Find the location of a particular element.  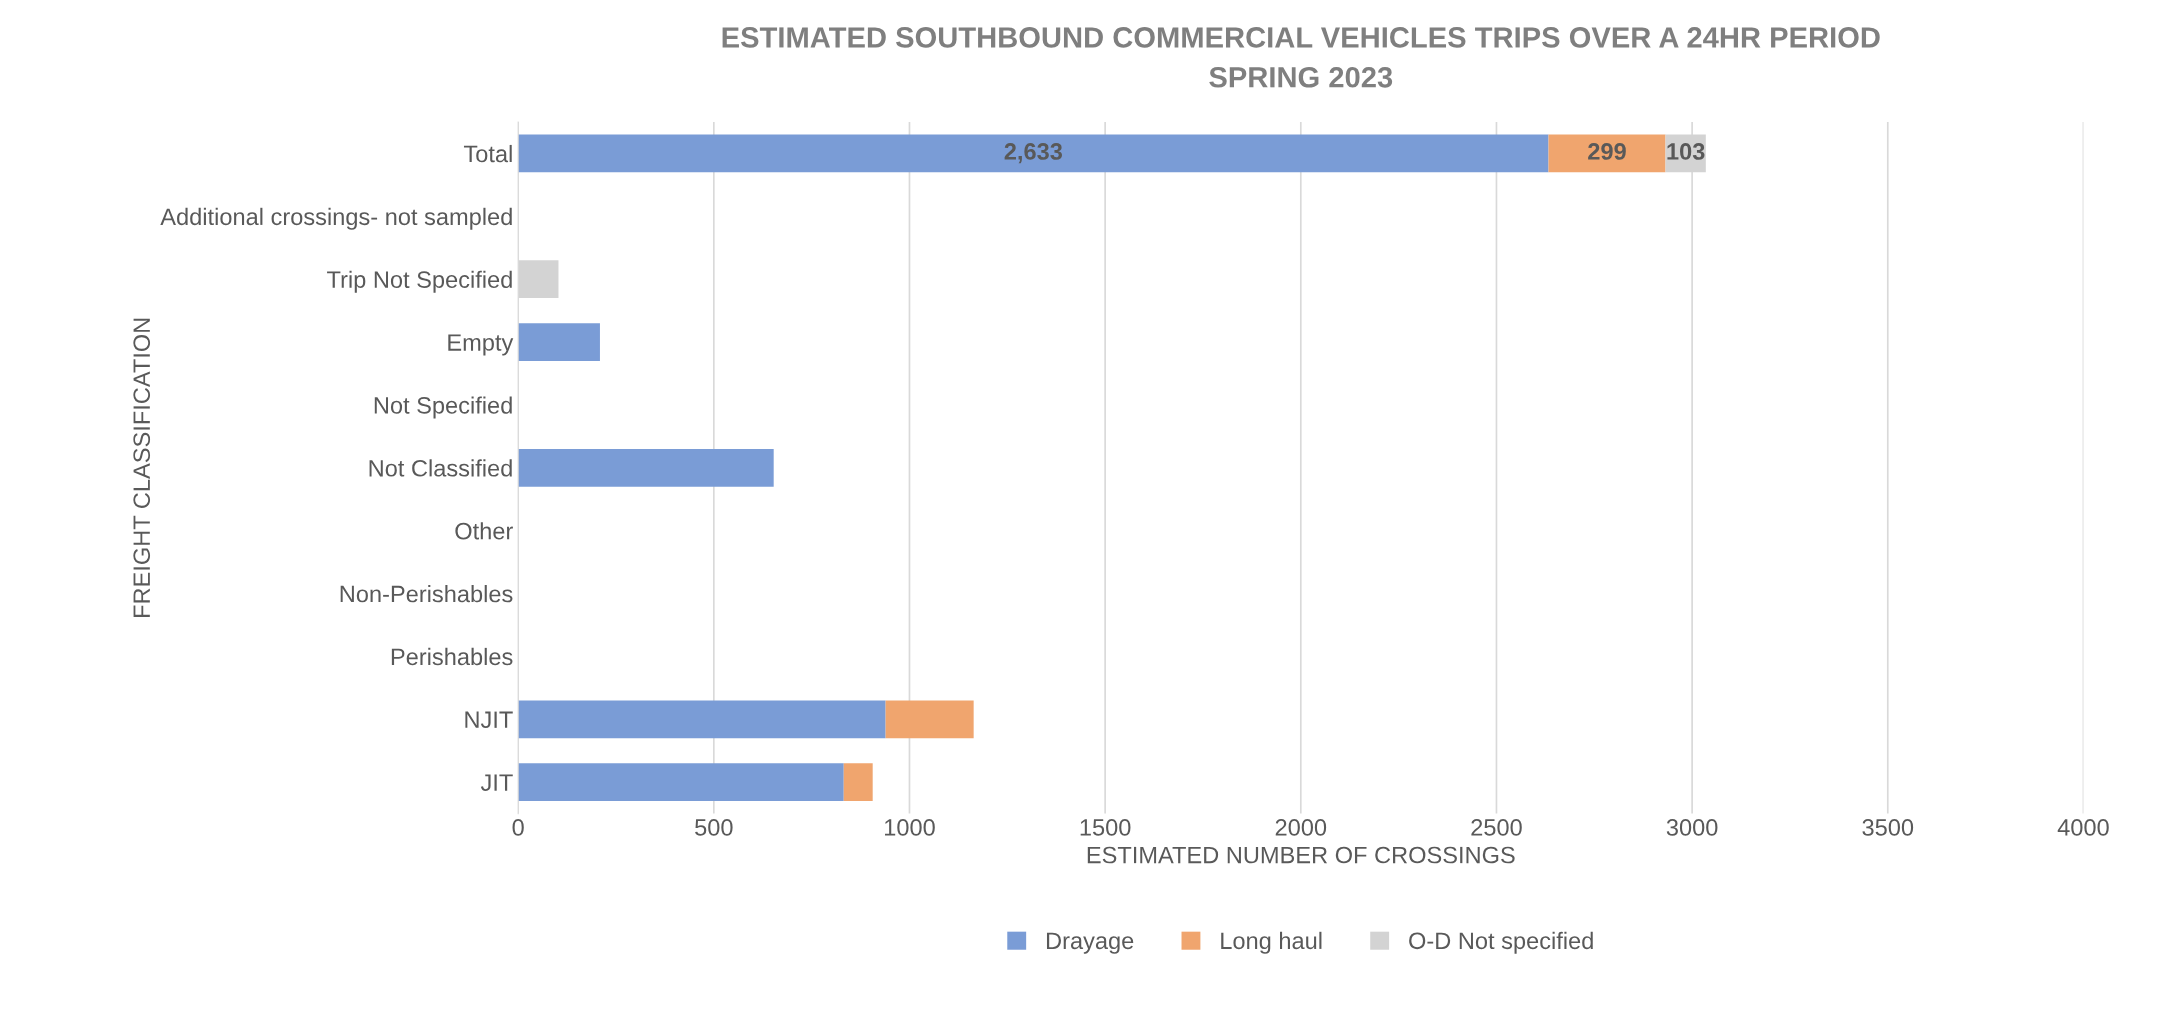

y-tick-label: Trip Not Specified is located at coordinates (419, 281).